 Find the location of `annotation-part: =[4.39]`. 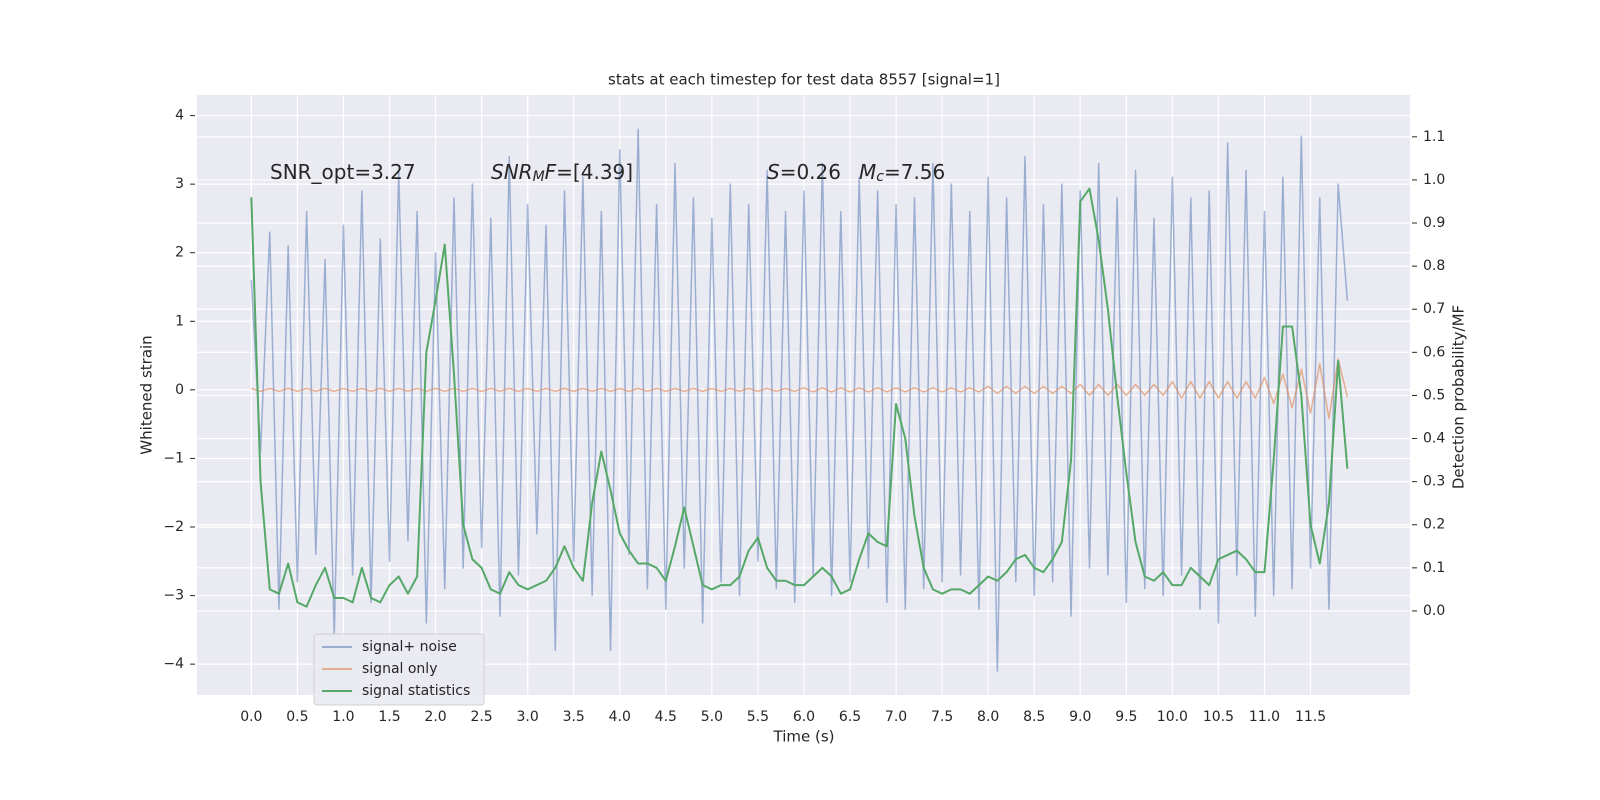

annotation-part: =[4.39] is located at coordinates (594, 172).